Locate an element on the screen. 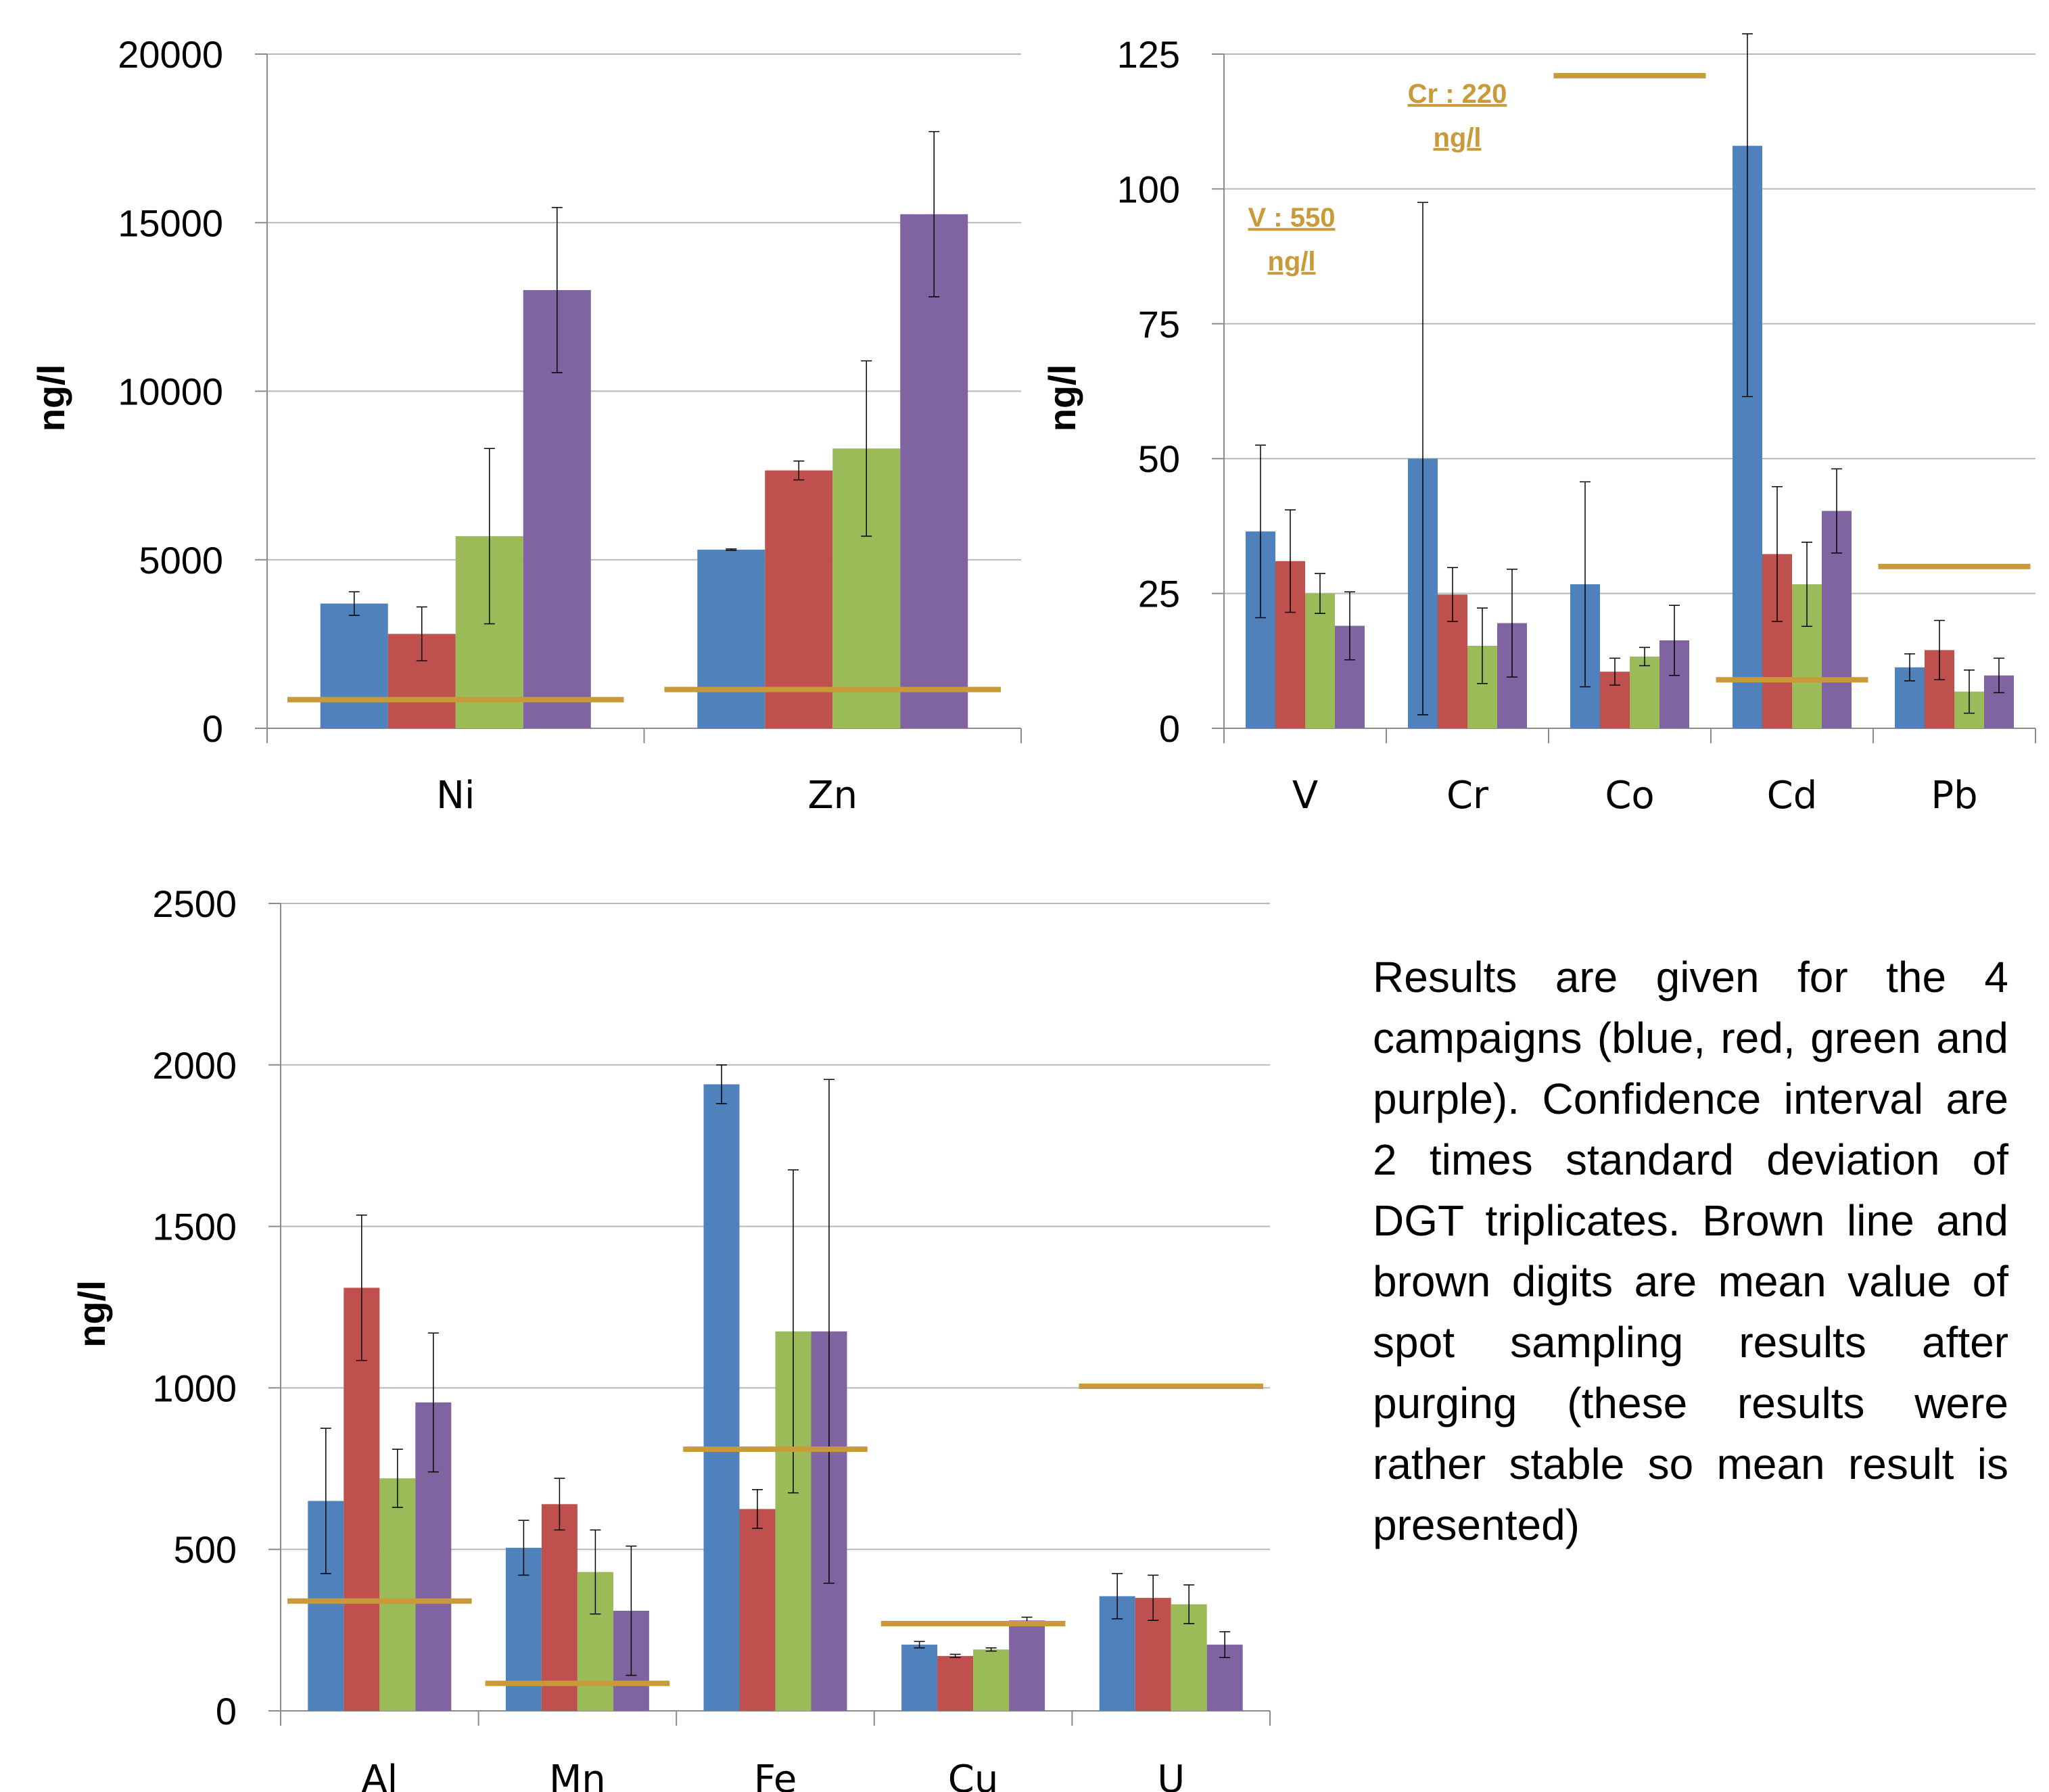  chart2-x-tick-label: Co is located at coordinates (1629, 796).